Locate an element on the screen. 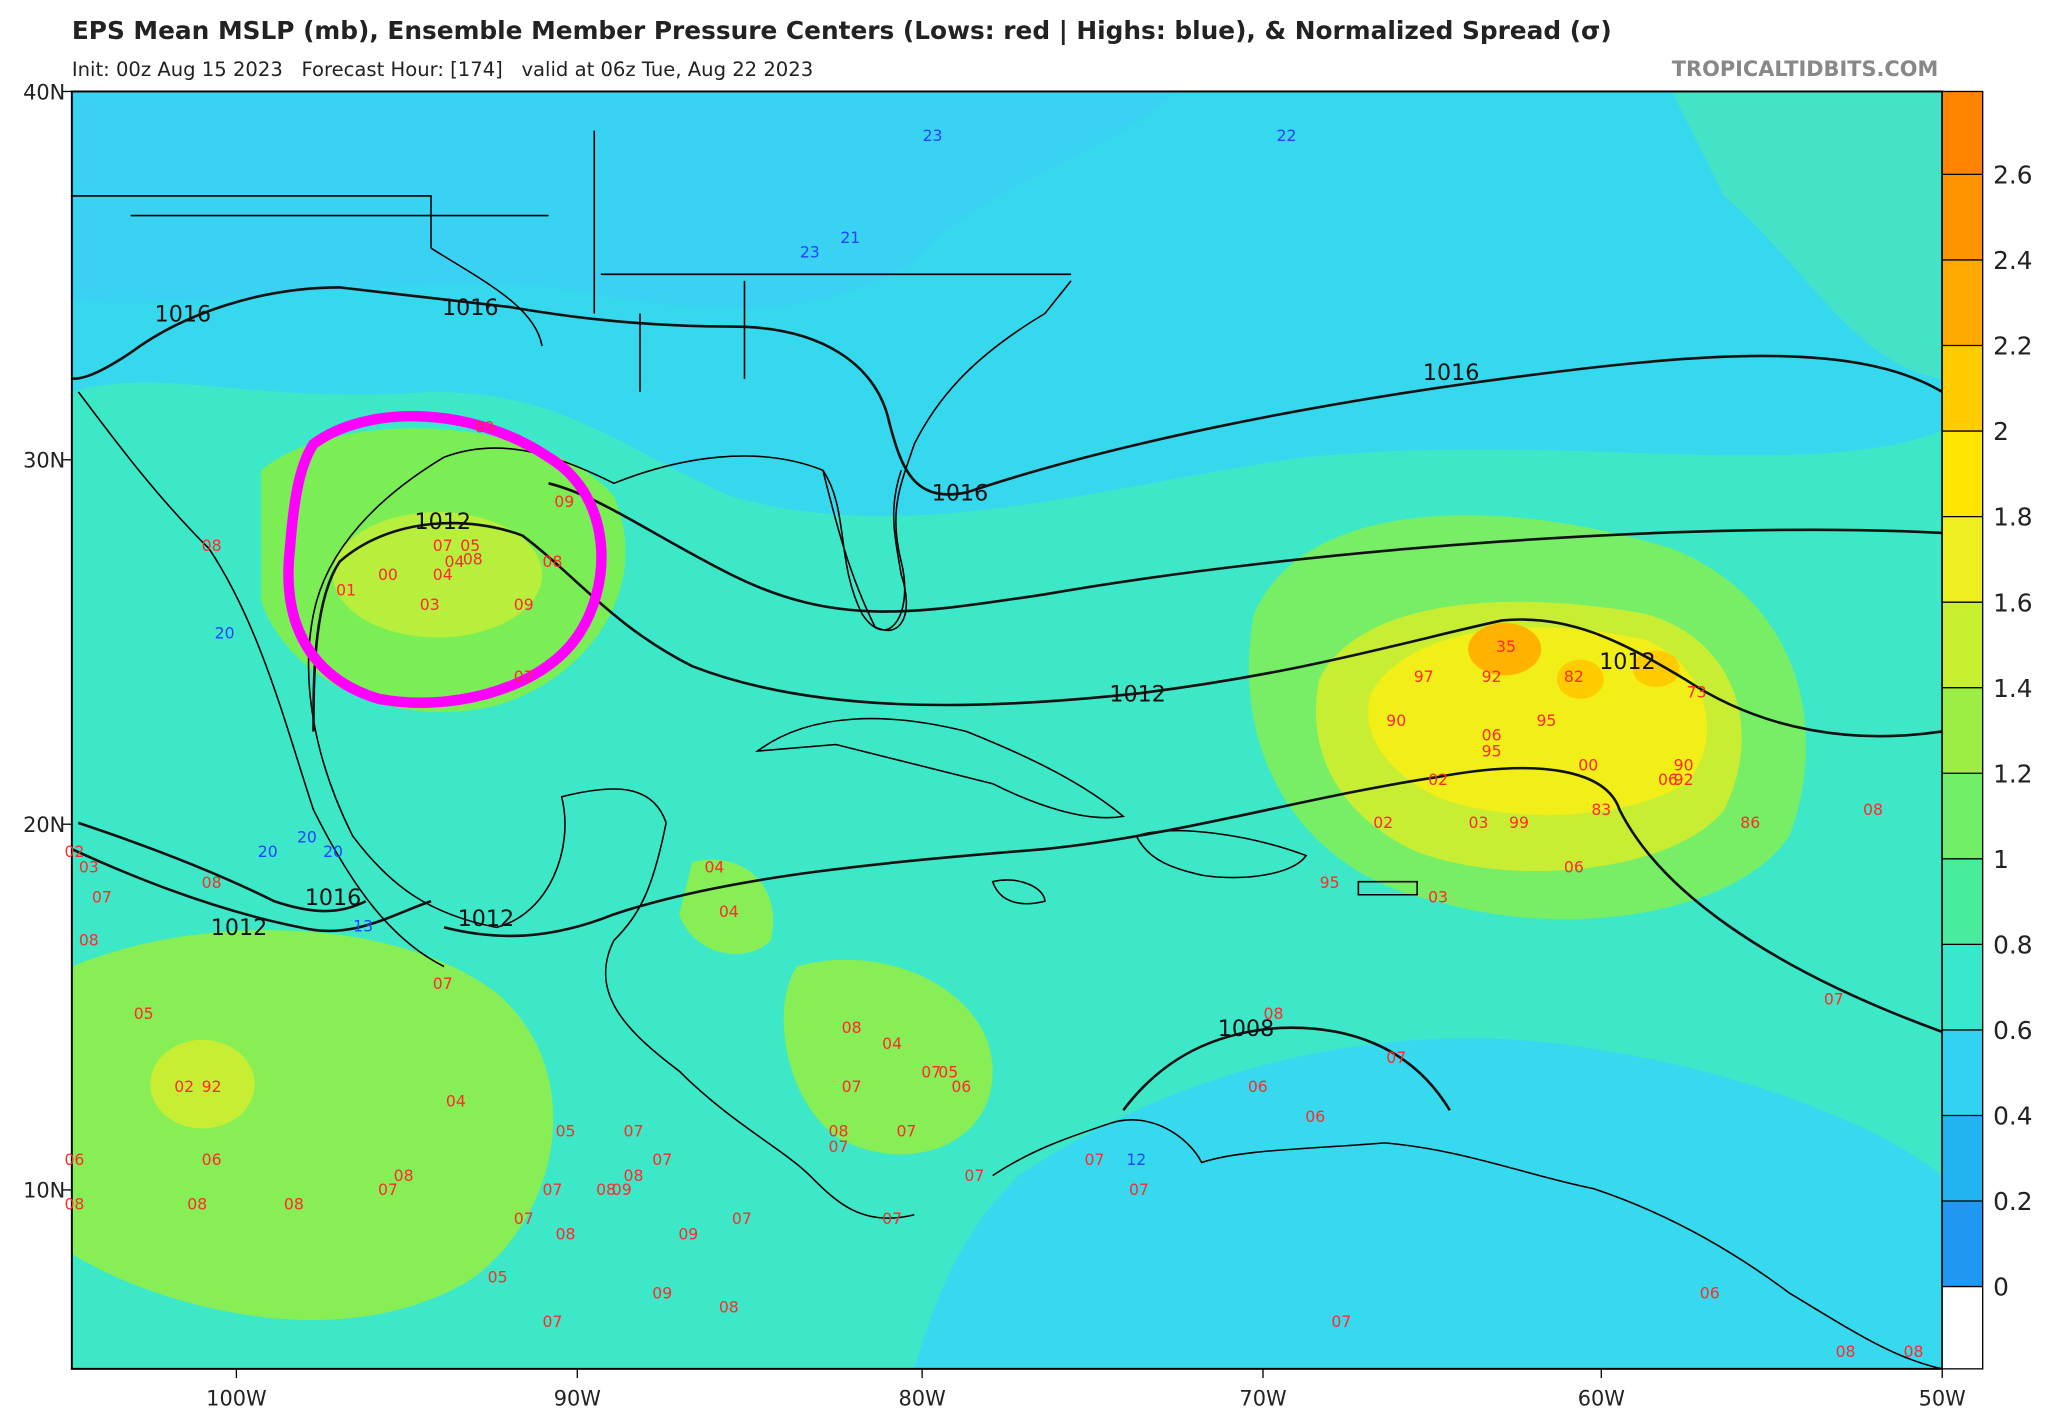 This screenshot has width=2048, height=1412. high-center: 13 is located at coordinates (363, 925).